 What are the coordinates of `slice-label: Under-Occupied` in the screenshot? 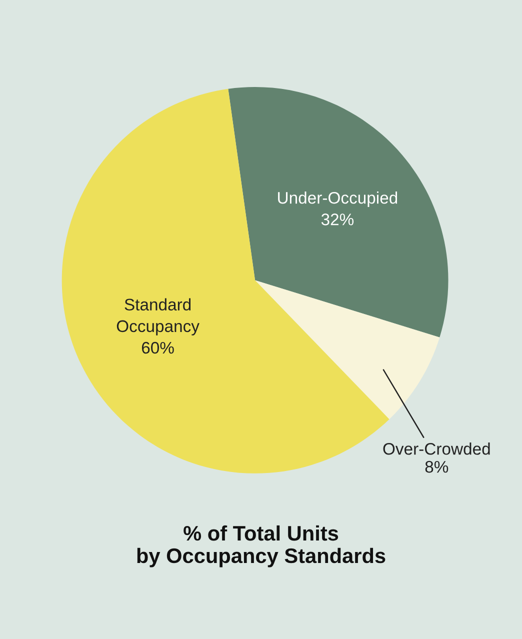 It's located at (338, 200).